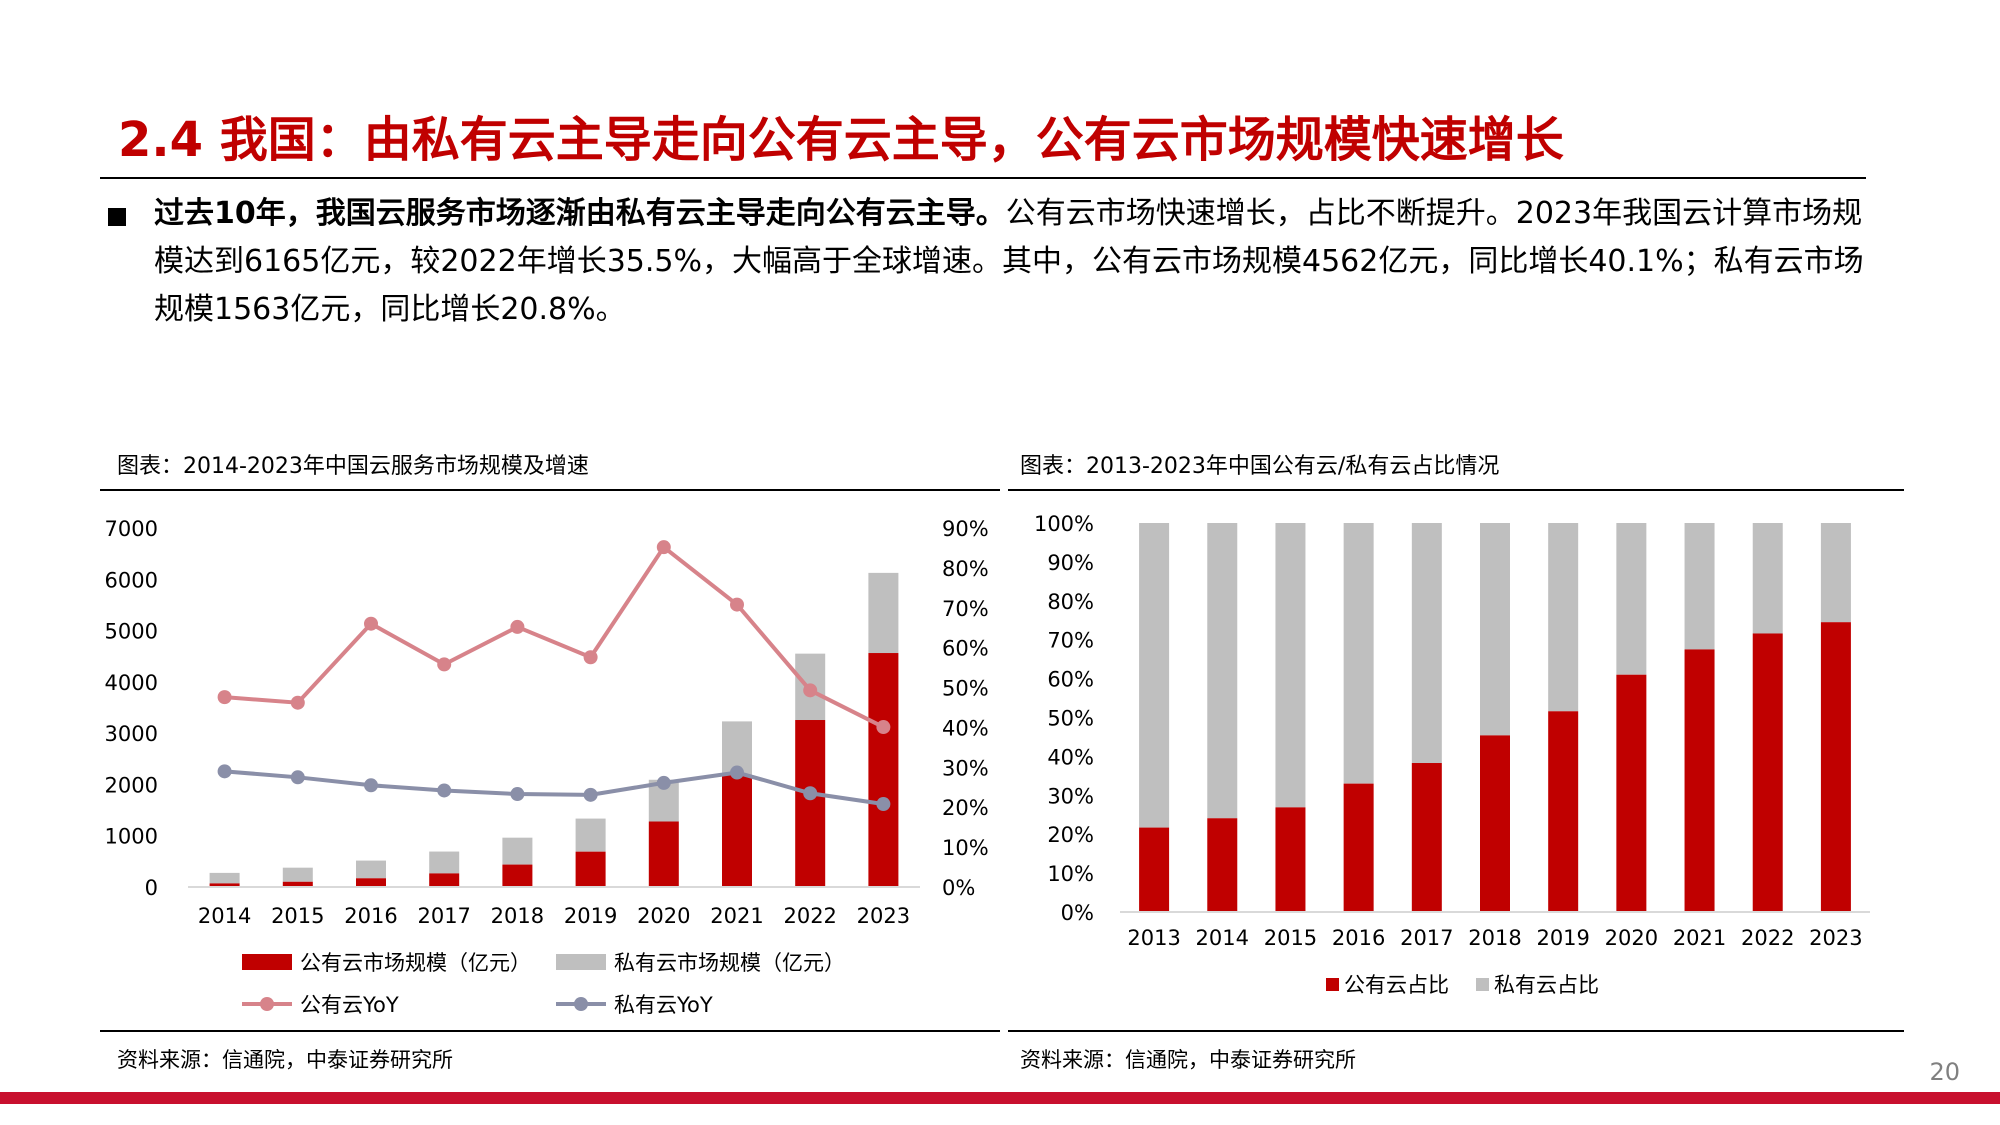 This screenshot has height=1125, width=2000. What do you see at coordinates (1426, 938) in the screenshot?
I see `x-tick-label: 2017` at bounding box center [1426, 938].